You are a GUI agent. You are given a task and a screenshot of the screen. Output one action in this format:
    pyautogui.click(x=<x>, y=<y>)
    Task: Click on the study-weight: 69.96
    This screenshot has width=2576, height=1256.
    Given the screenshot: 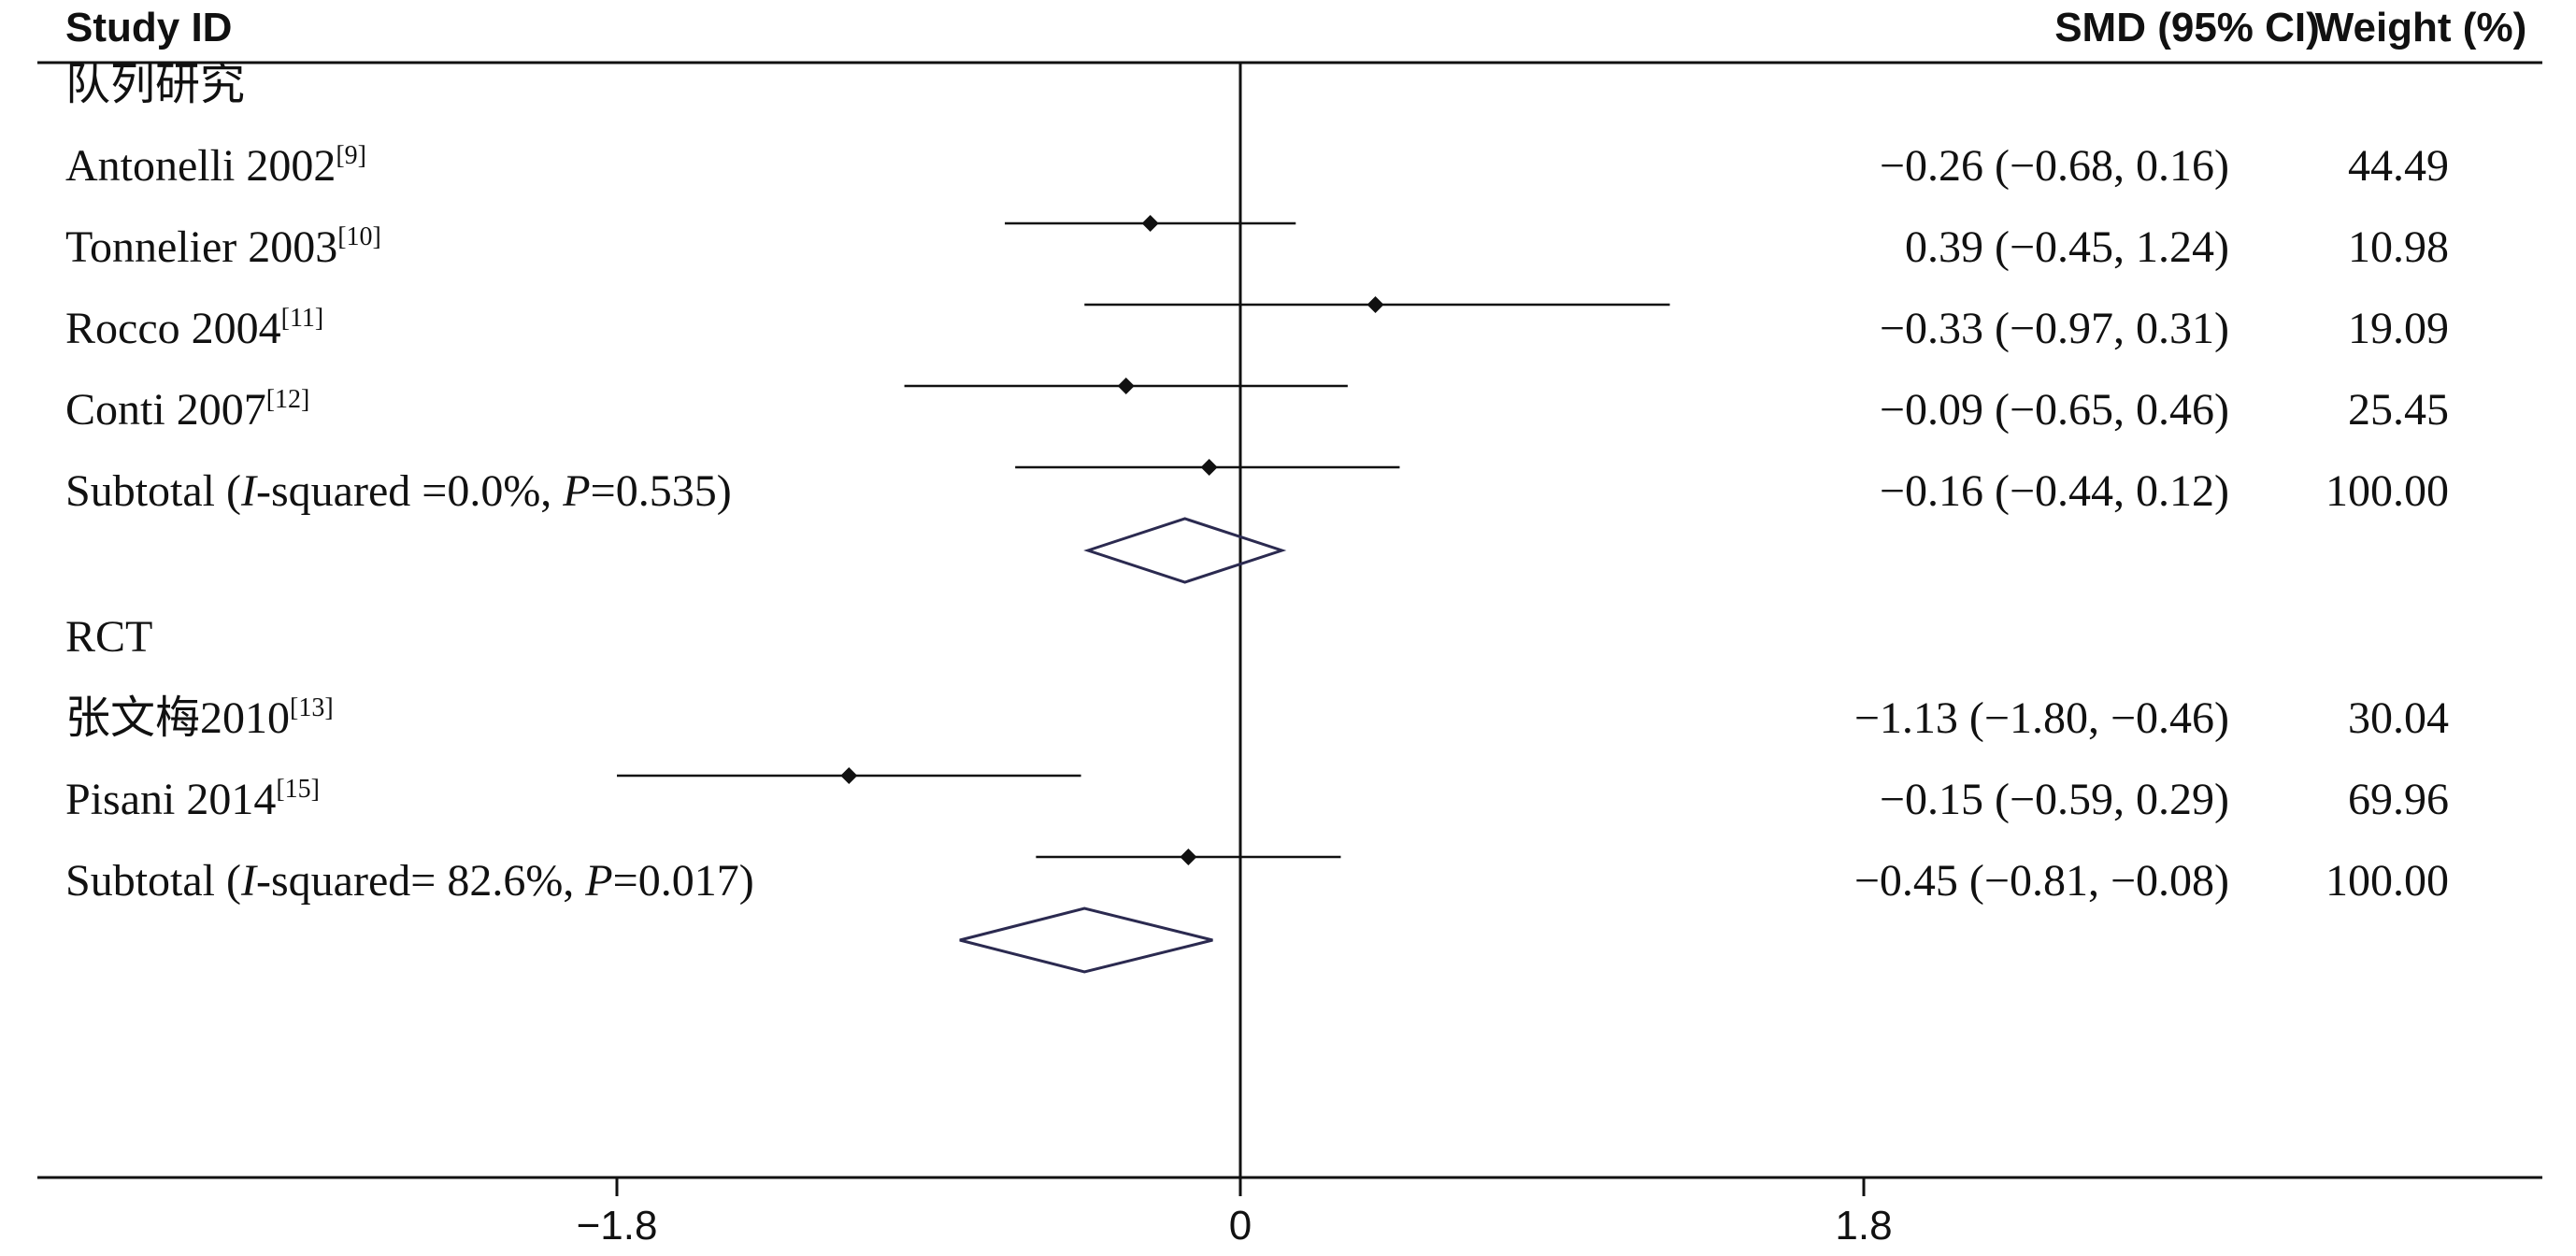 What is the action you would take?
    pyautogui.click(x=2398, y=799)
    